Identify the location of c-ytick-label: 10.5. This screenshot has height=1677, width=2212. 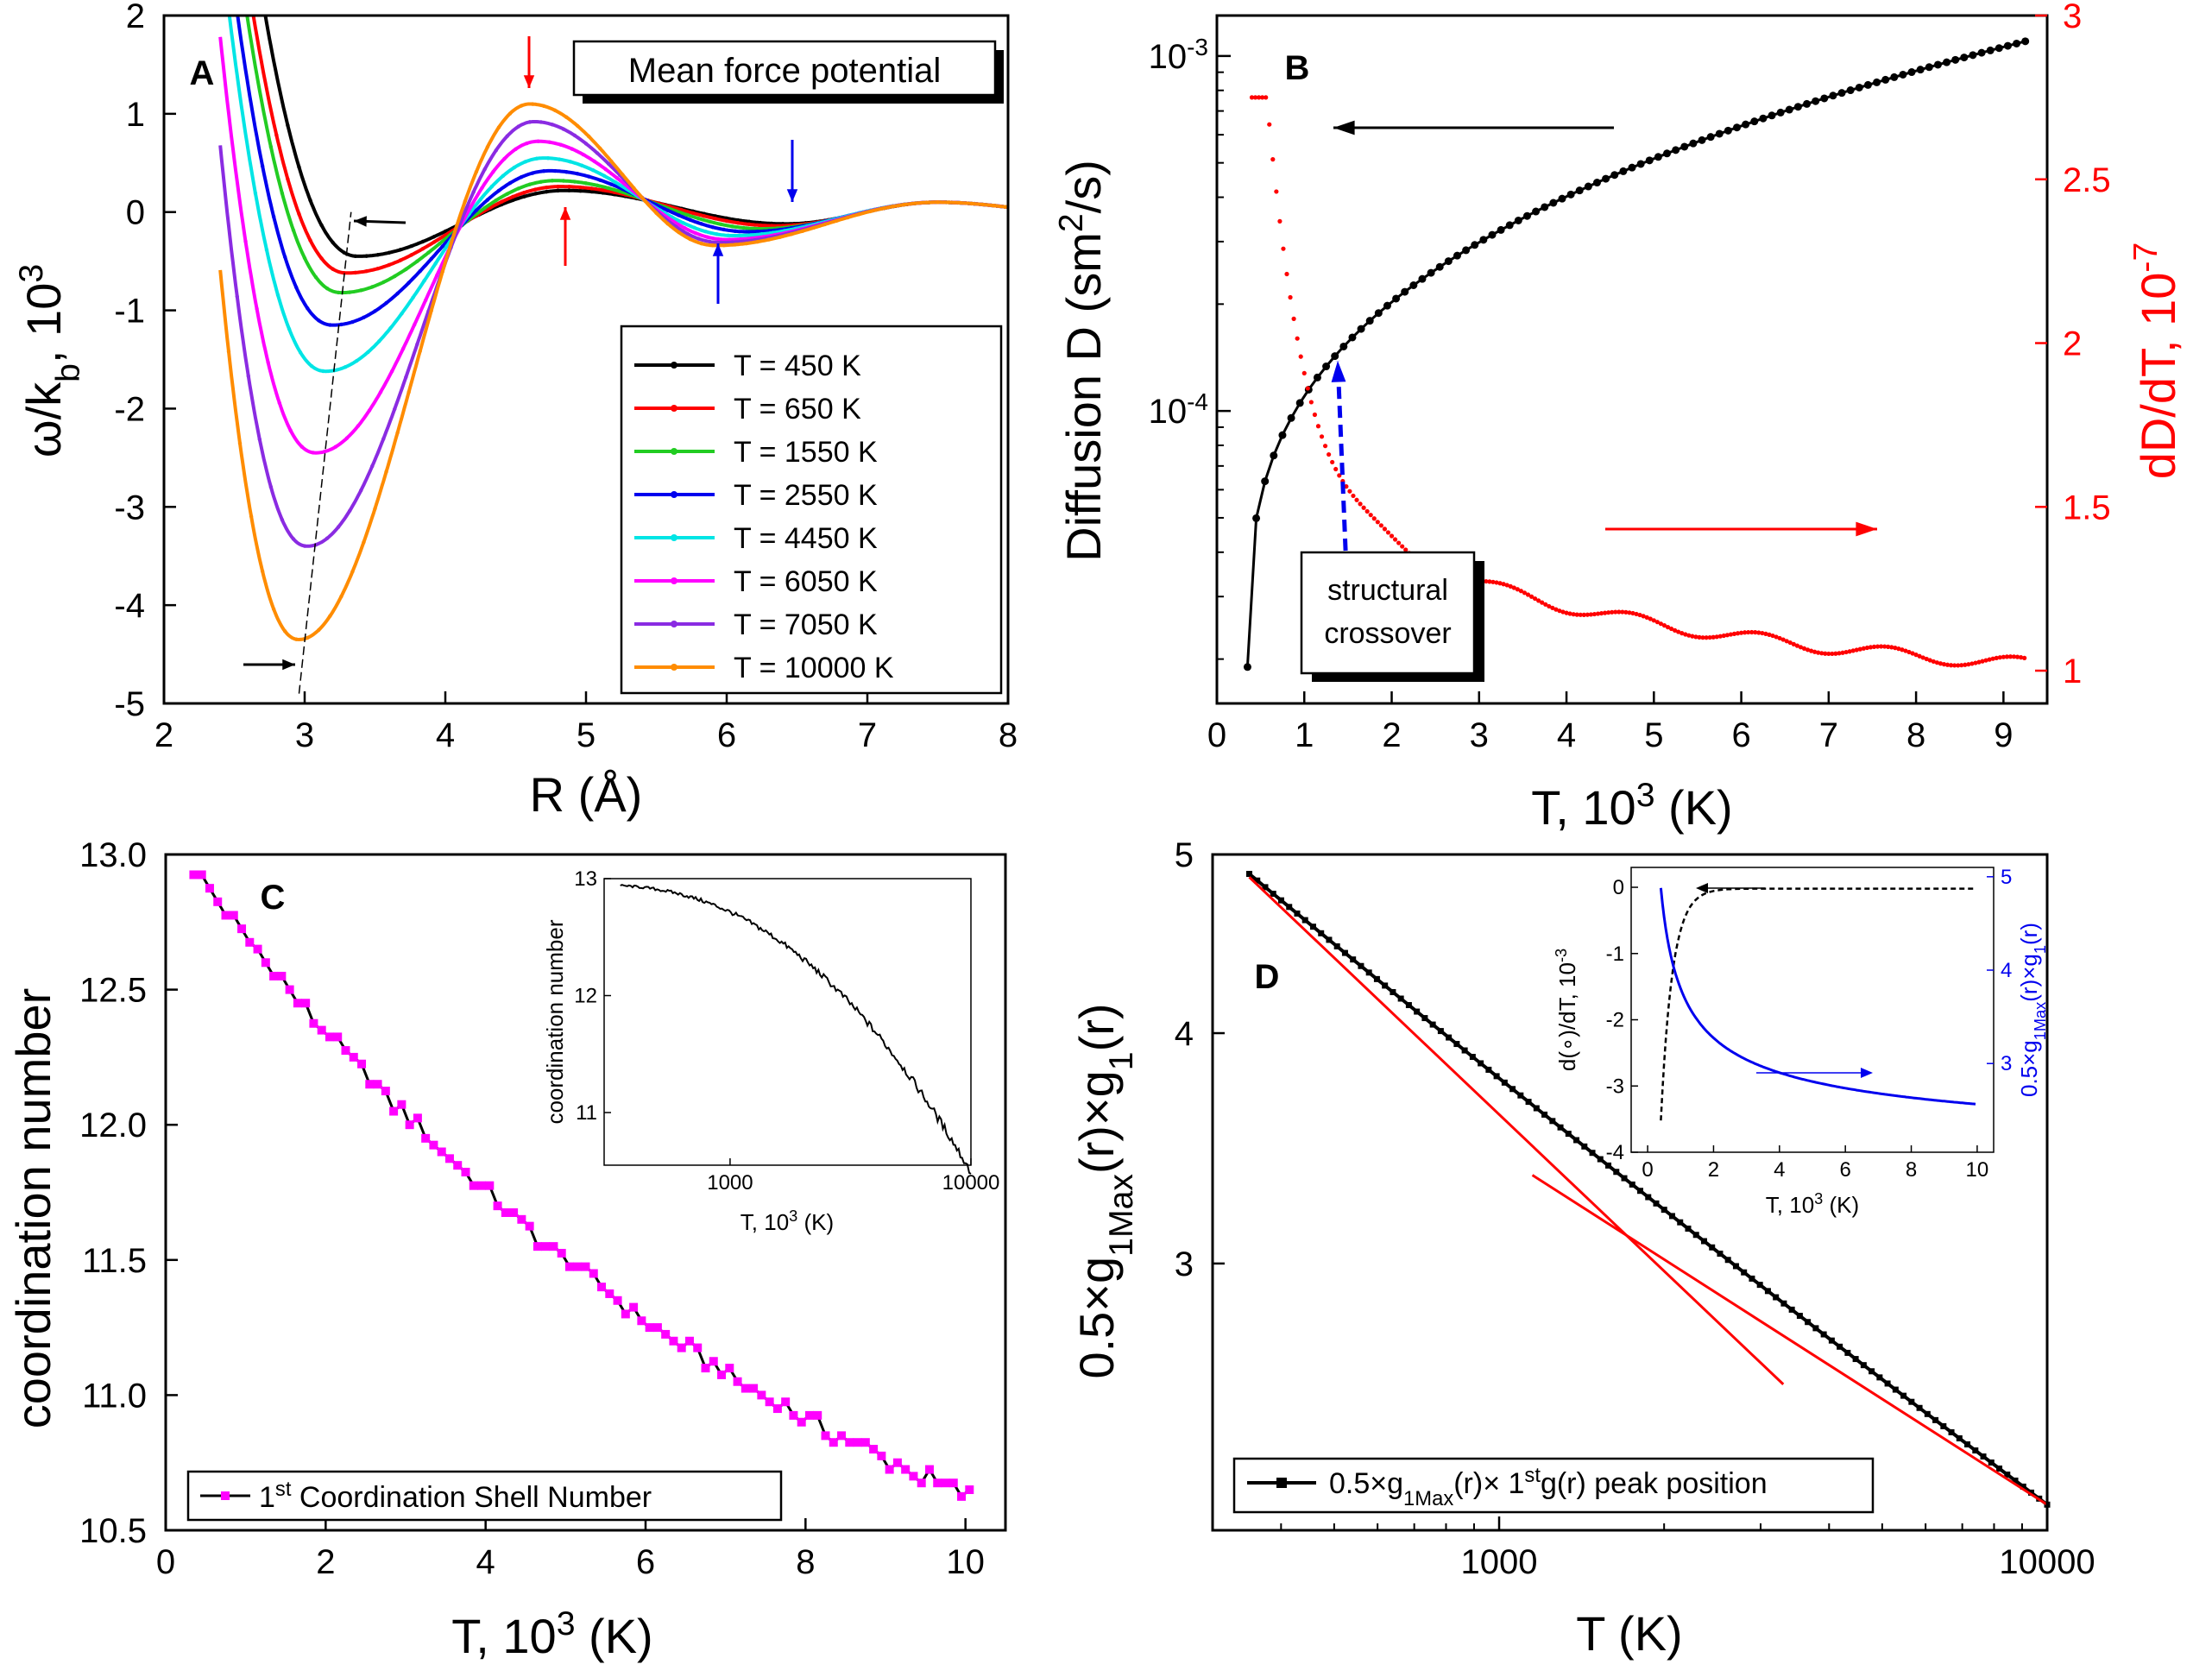
(113, 1531).